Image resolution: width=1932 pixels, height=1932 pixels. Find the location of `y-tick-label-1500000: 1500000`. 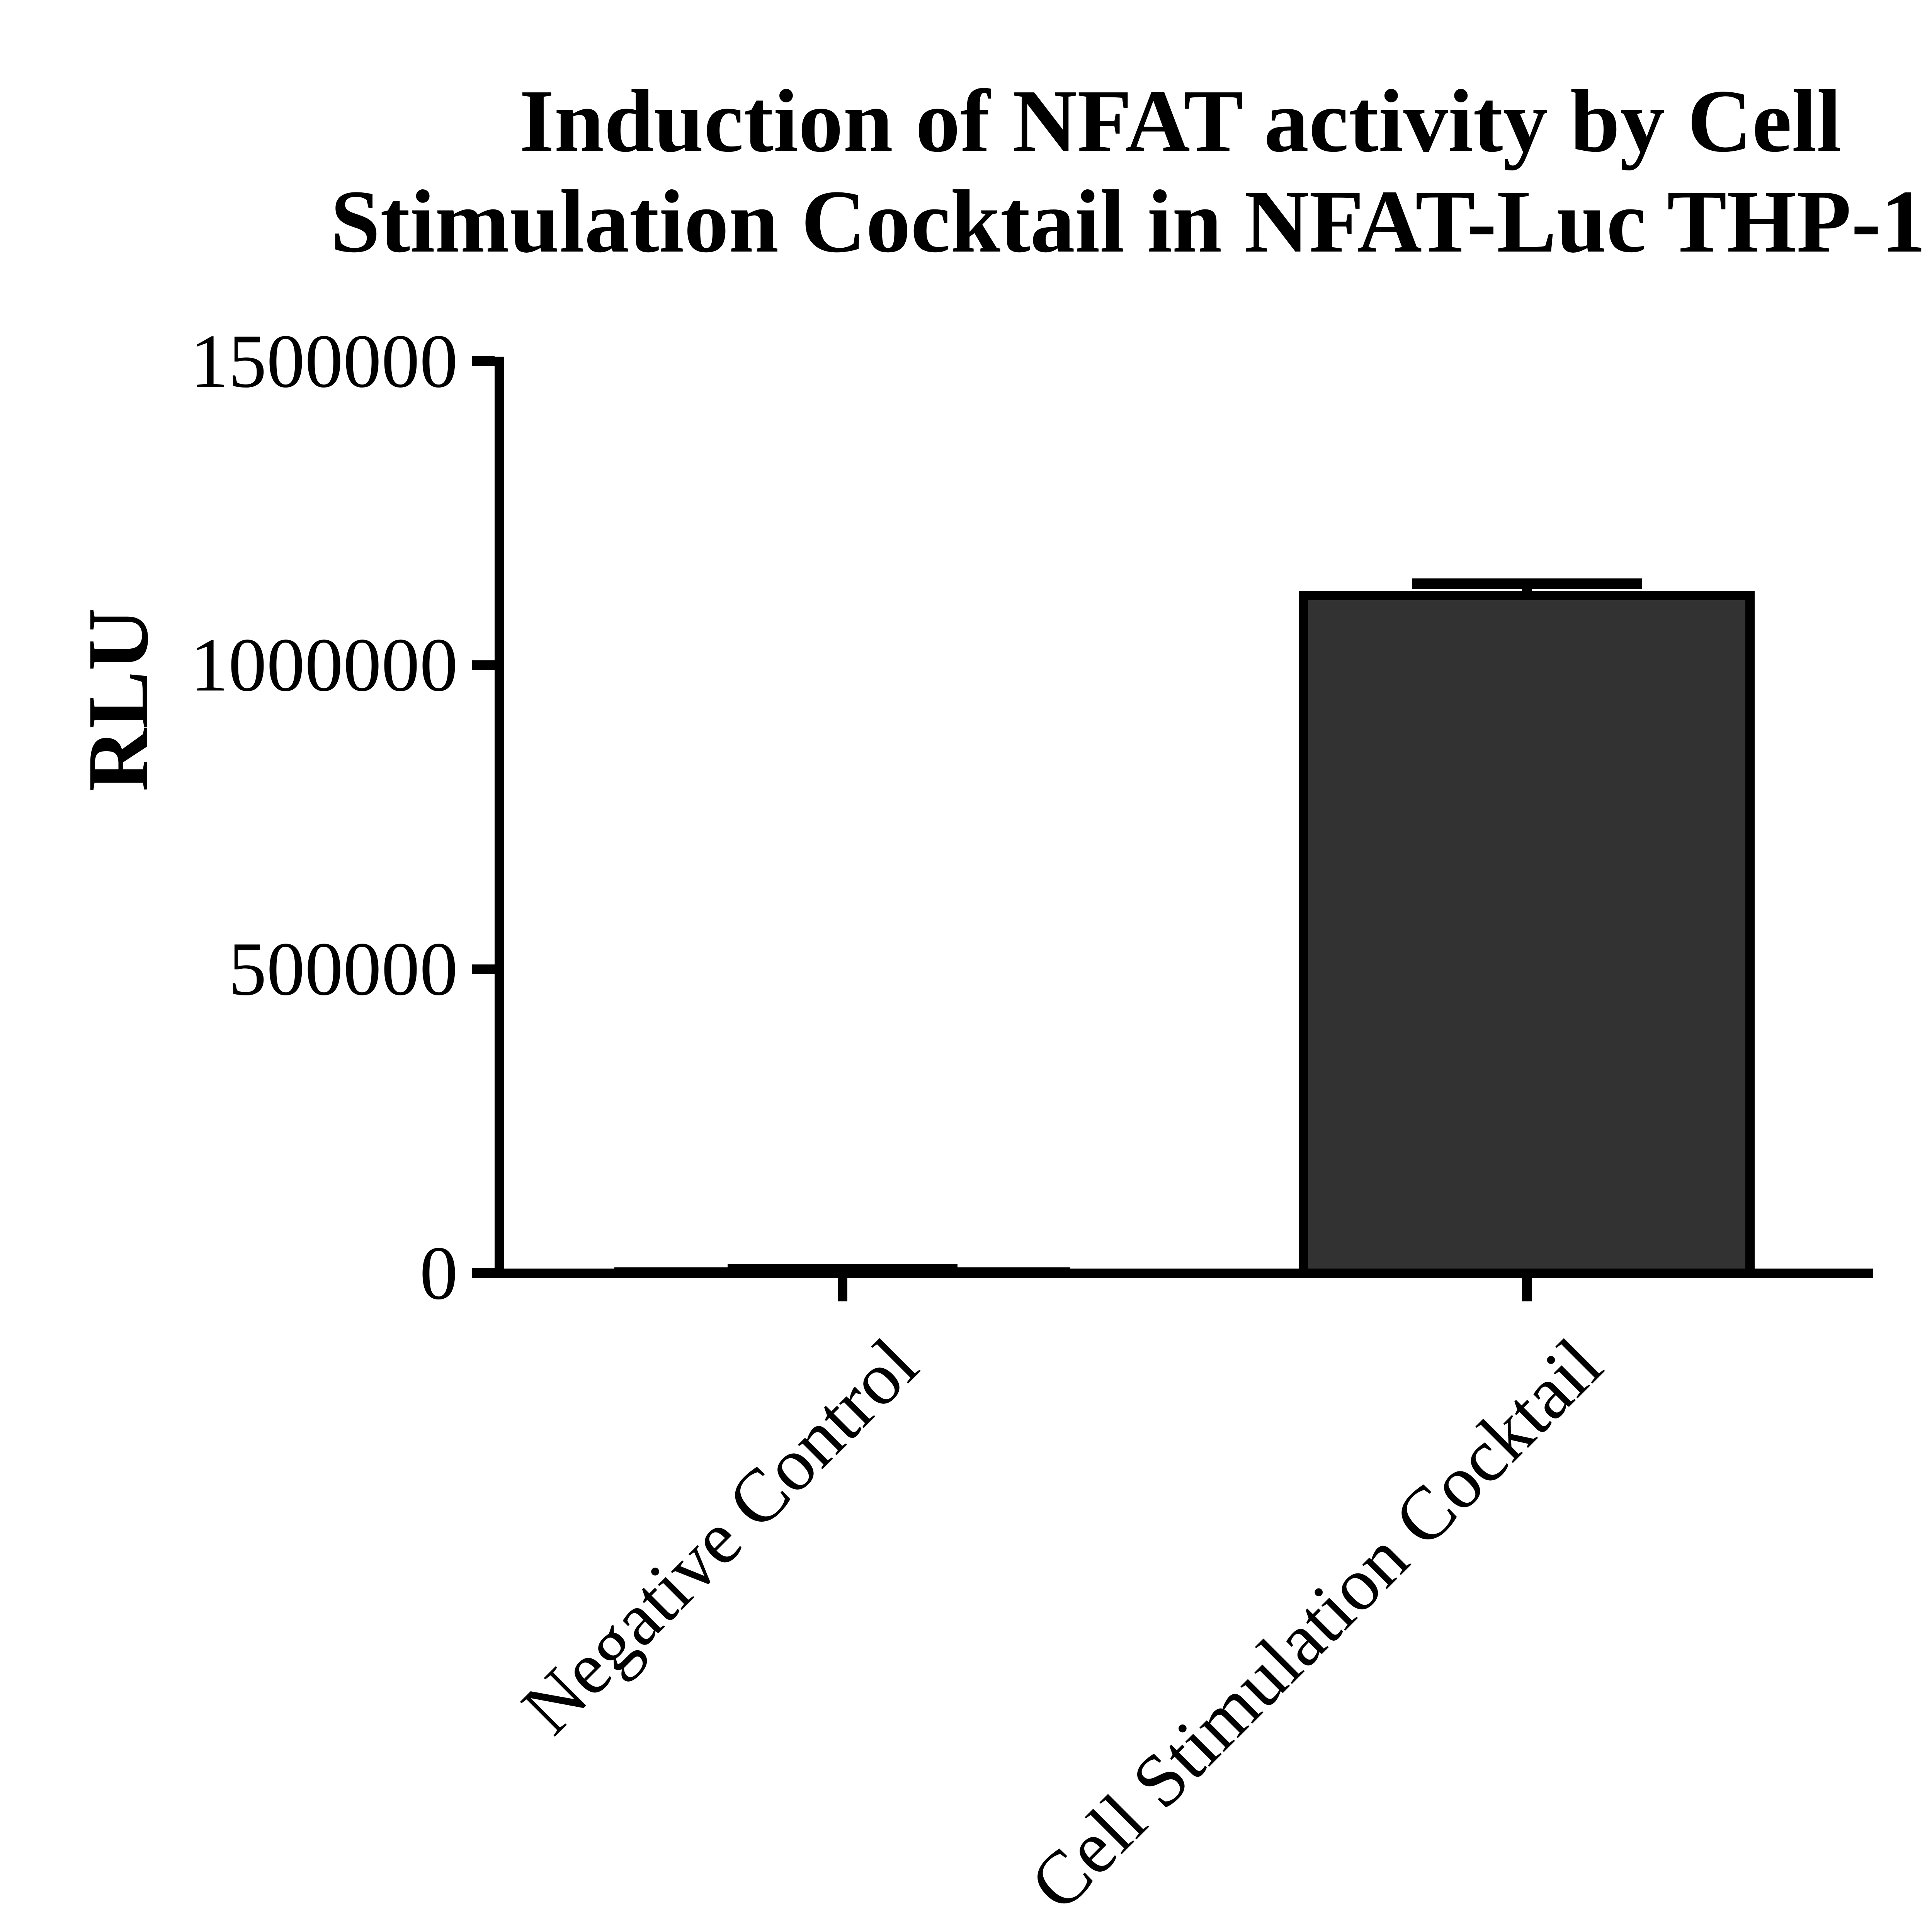

y-tick-label-1500000: 1500000 is located at coordinates (324, 361).